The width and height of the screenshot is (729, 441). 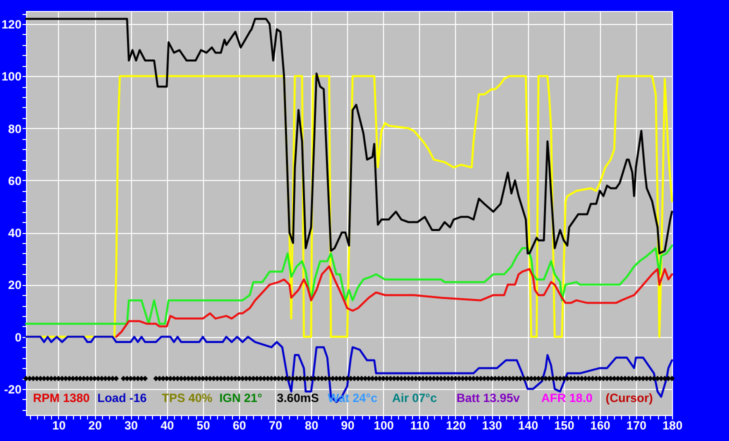 I want to click on x-tick-label: 80, so click(x=311, y=425).